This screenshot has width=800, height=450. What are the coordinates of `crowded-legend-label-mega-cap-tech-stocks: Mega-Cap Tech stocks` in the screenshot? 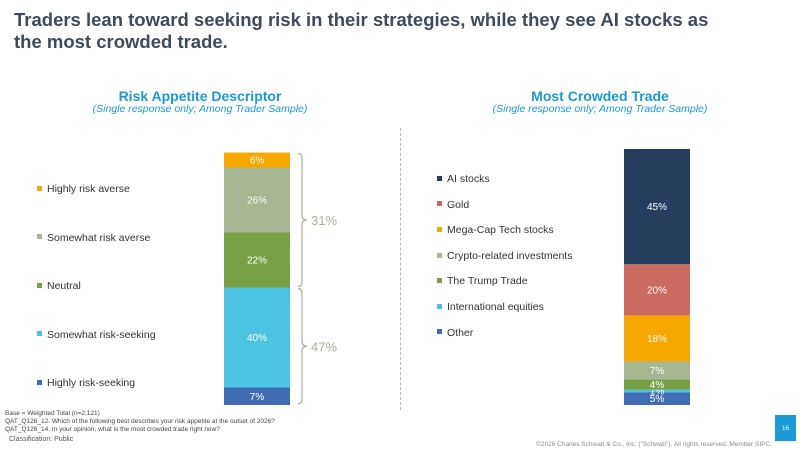 It's located at (500, 230).